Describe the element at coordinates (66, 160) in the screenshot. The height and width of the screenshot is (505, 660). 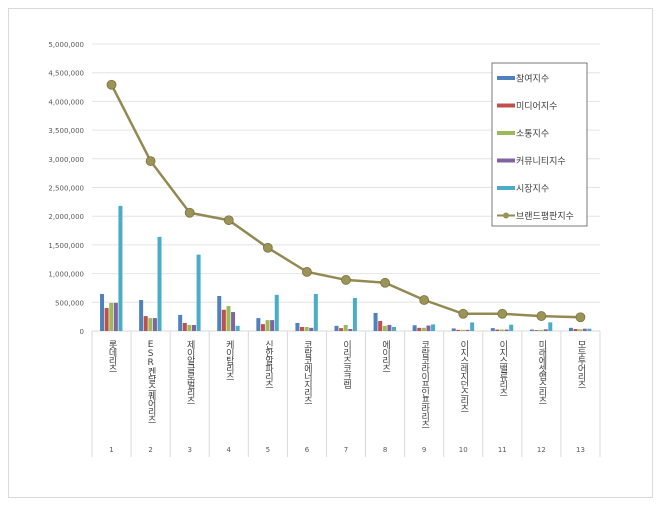
I see `y-tick-label: 3,000,000` at that location.